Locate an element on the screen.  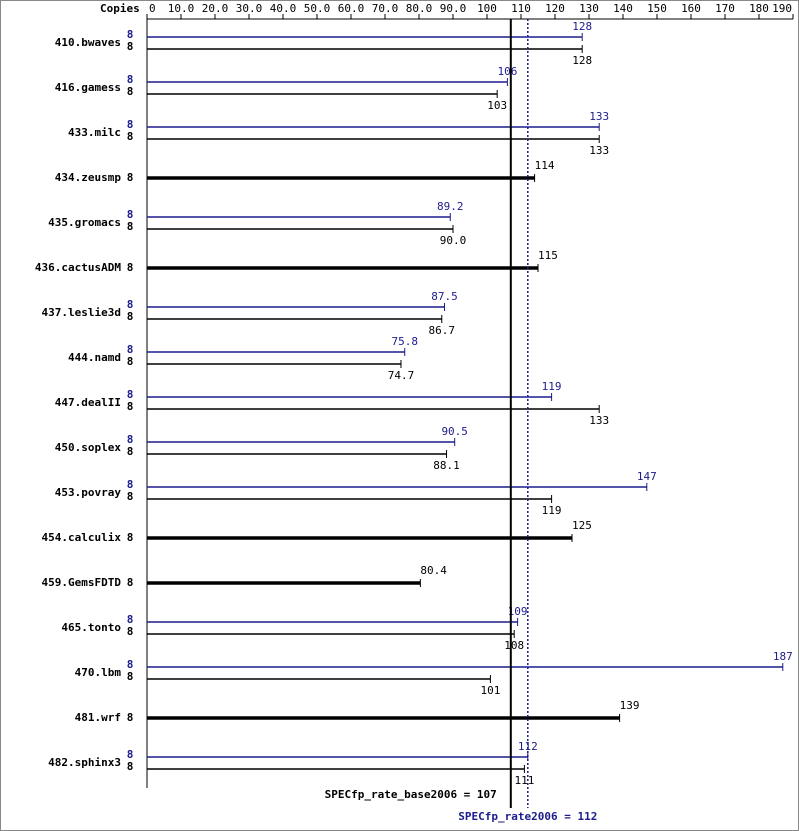
value-label: 115 is located at coordinates (548, 255).